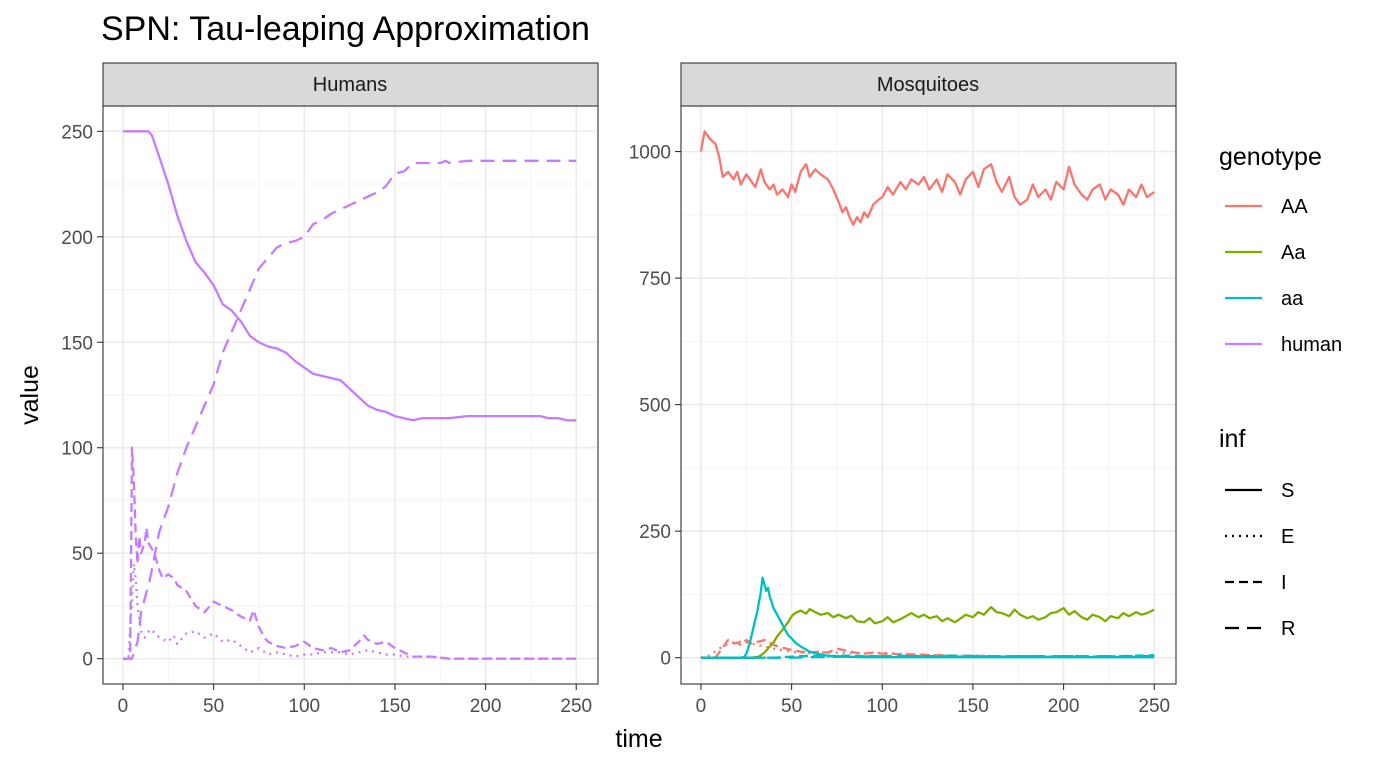 The image size is (1382, 768). Describe the element at coordinates (349, 276) in the screenshot. I see `series-line-human-s` at that location.